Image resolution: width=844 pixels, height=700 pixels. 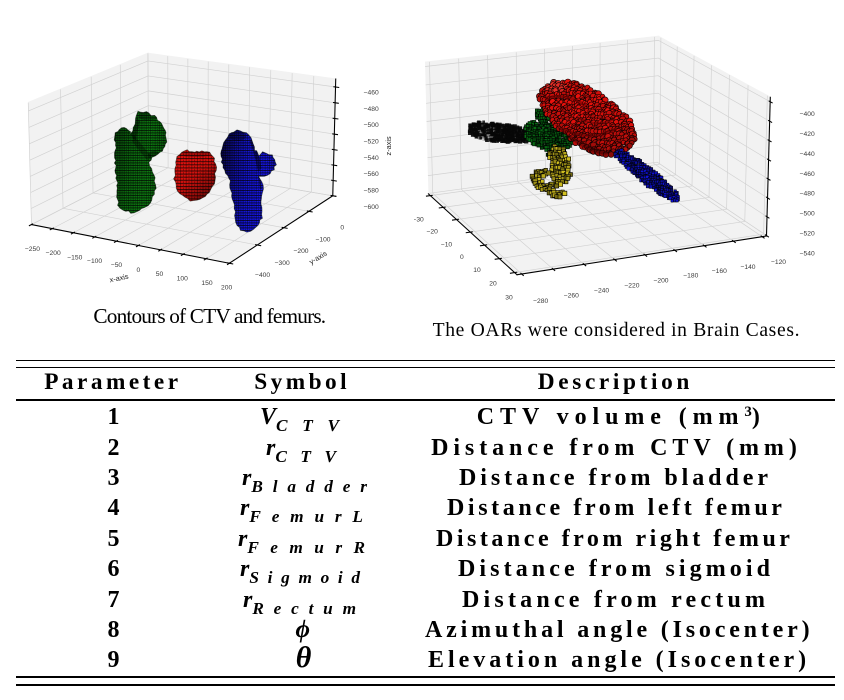 I want to click on svg-text: −260, so click(x=571, y=295).